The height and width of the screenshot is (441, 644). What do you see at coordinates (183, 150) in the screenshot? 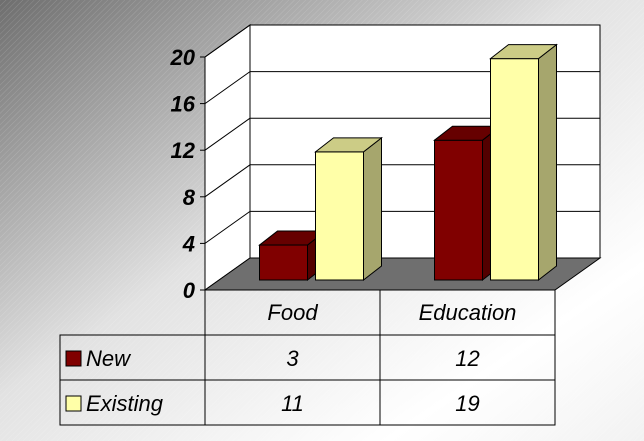
I see `y-tick-label: 12` at bounding box center [183, 150].